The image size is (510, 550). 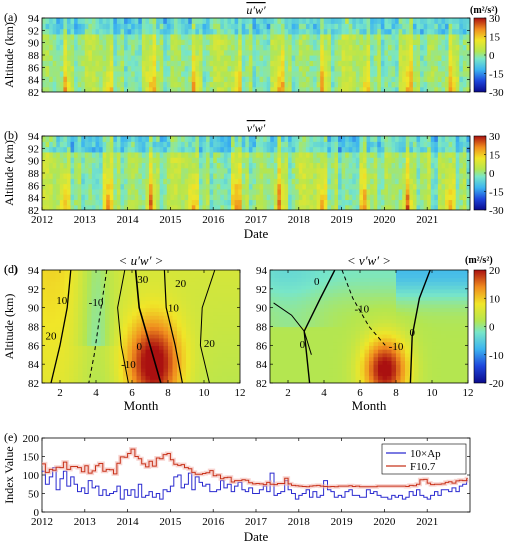 I want to click on colorbar-tick-label: 15, so click(x=495, y=38).